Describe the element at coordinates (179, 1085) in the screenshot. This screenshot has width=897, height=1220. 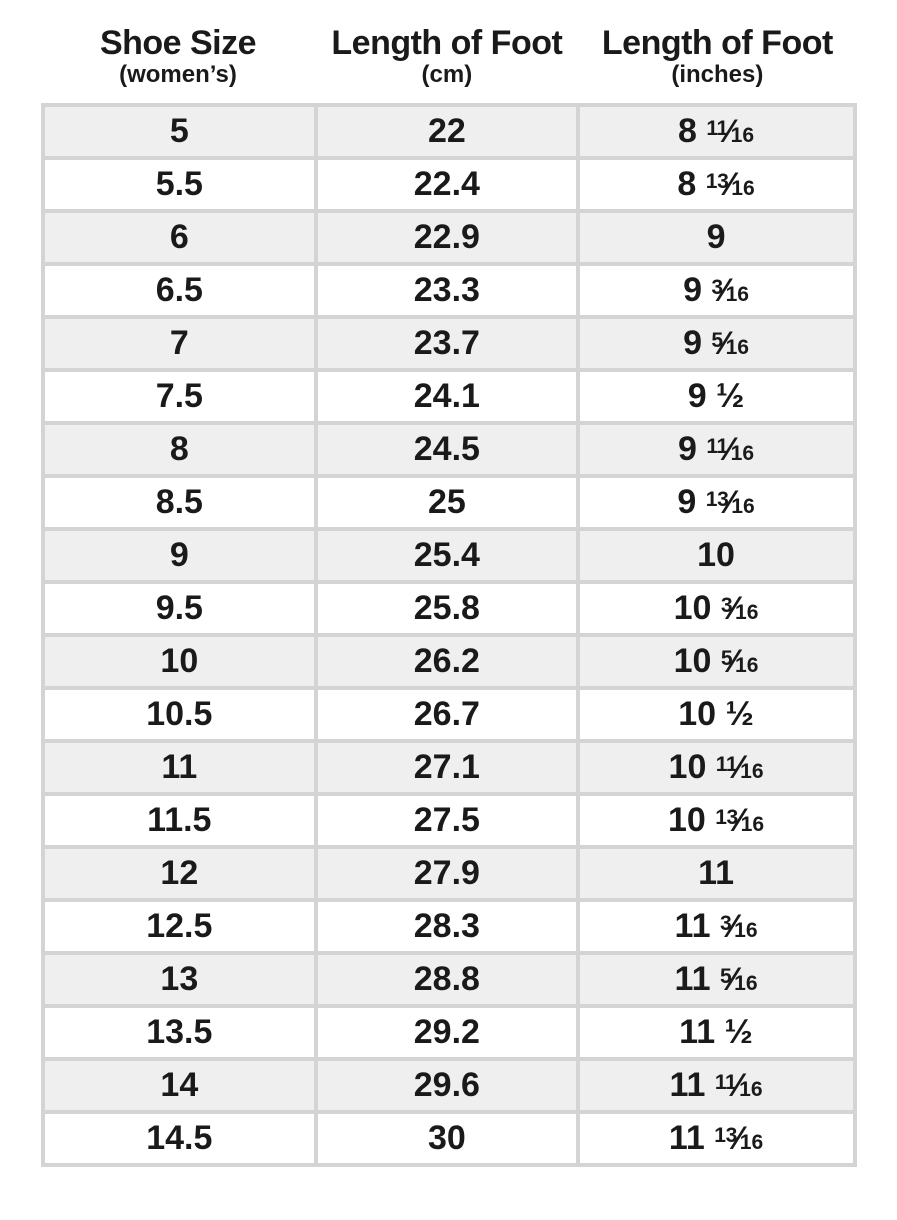
I see `shoe-size-cell: 14` at that location.